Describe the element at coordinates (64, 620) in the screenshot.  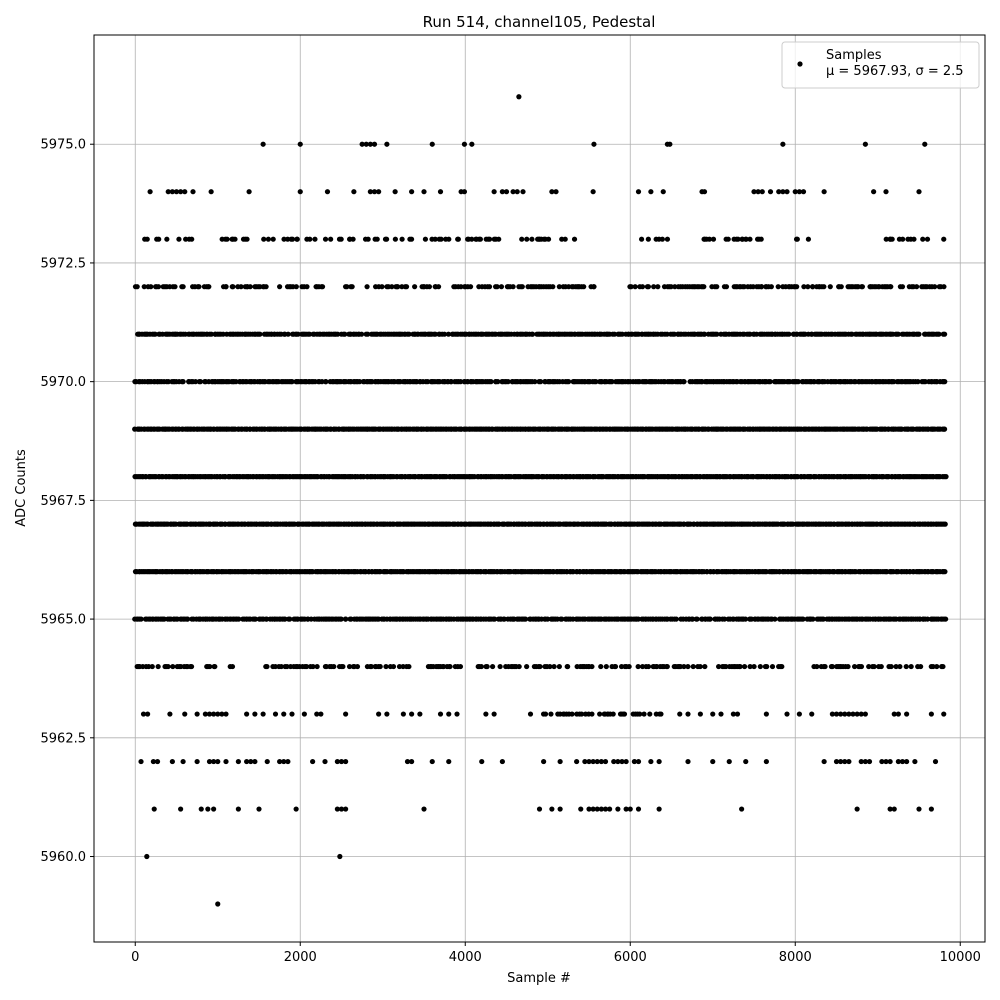
I see `y-tick-label: 5965.0` at that location.